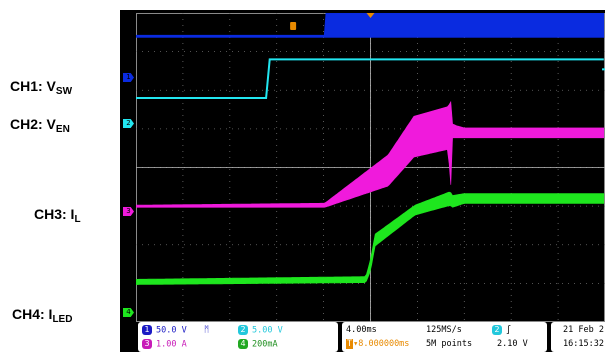  Describe the element at coordinates (444, 330) in the screenshot. I see `sample-rate: 125MS/s` at that location.